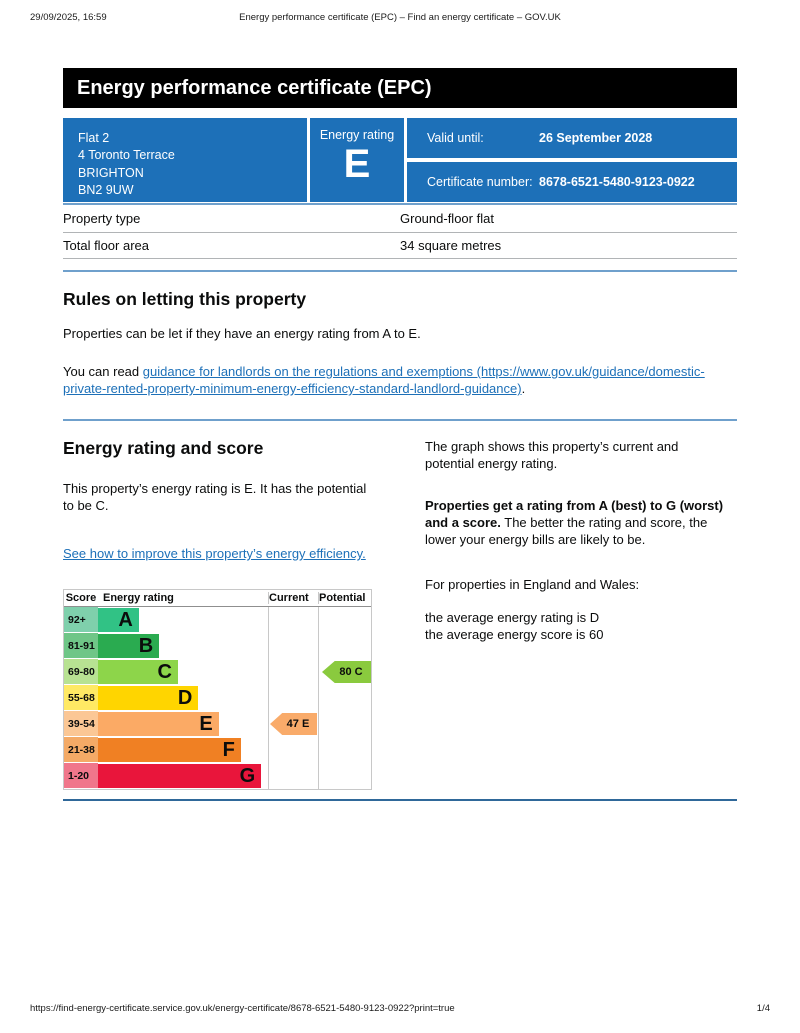 This screenshot has height=1033, width=800. I want to click on address-line-4: BN2 9UW, so click(106, 189).